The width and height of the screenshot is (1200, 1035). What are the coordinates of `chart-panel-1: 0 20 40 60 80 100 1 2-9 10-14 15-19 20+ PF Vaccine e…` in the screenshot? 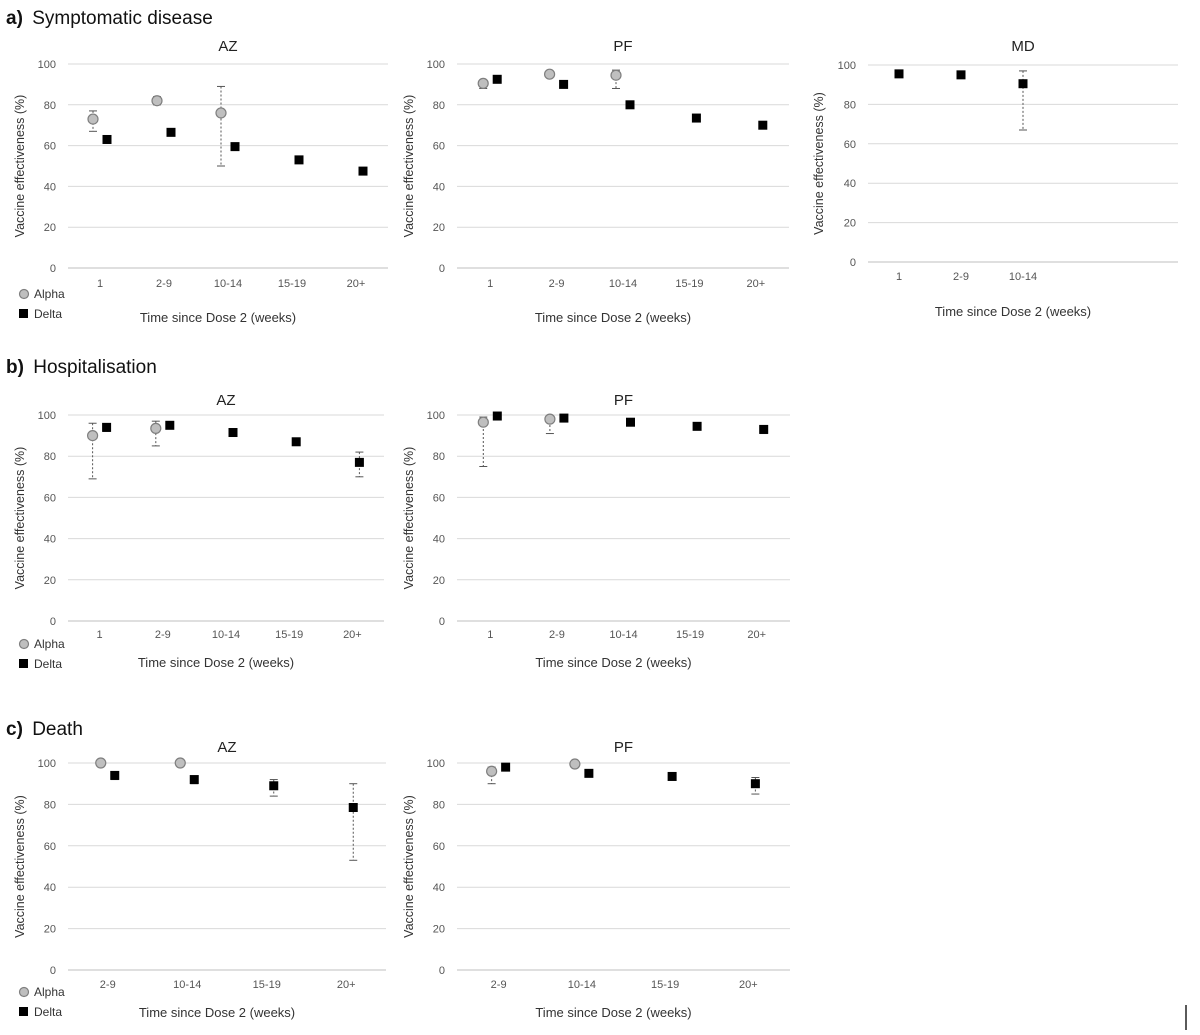 It's located at (595, 181).